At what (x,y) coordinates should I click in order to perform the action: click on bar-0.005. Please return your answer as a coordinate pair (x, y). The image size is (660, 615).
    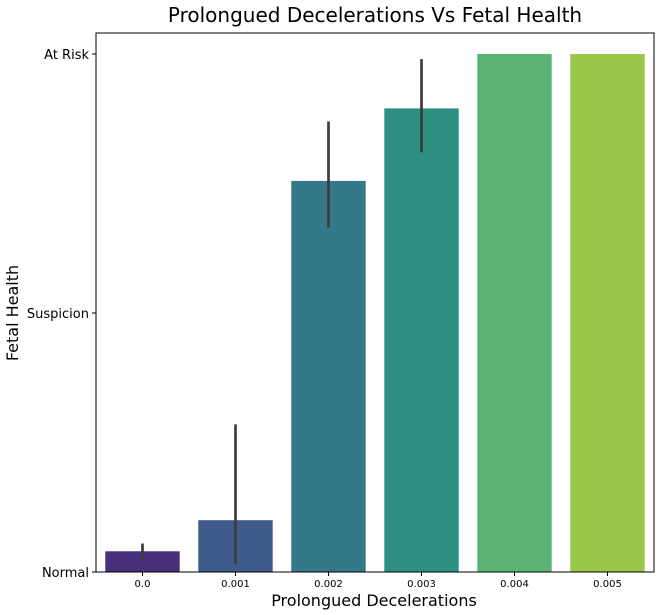
    Looking at the image, I should click on (607, 313).